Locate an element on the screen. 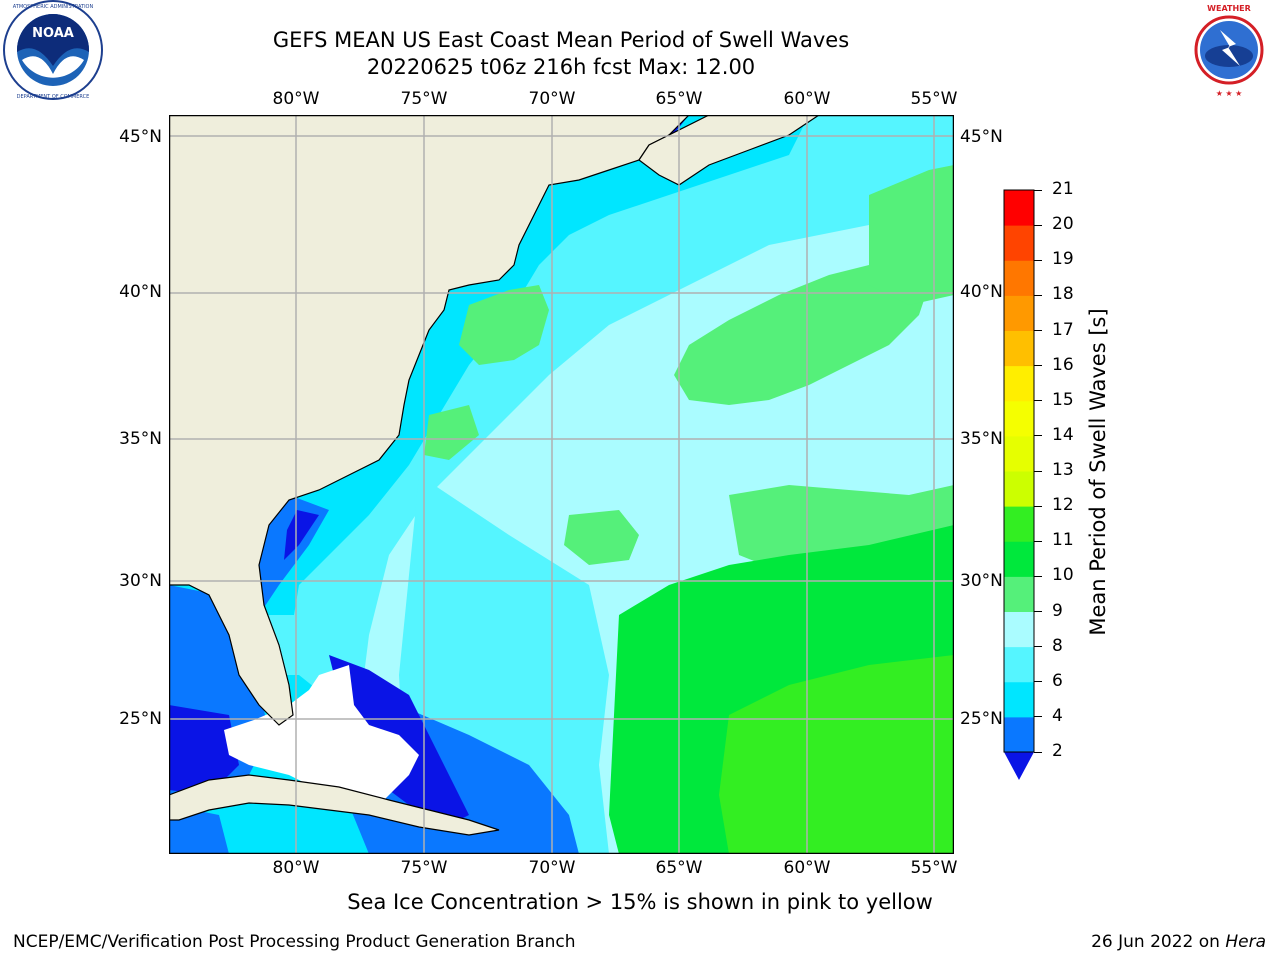  lat-label-left-45n: 45°N is located at coordinates (140, 137).